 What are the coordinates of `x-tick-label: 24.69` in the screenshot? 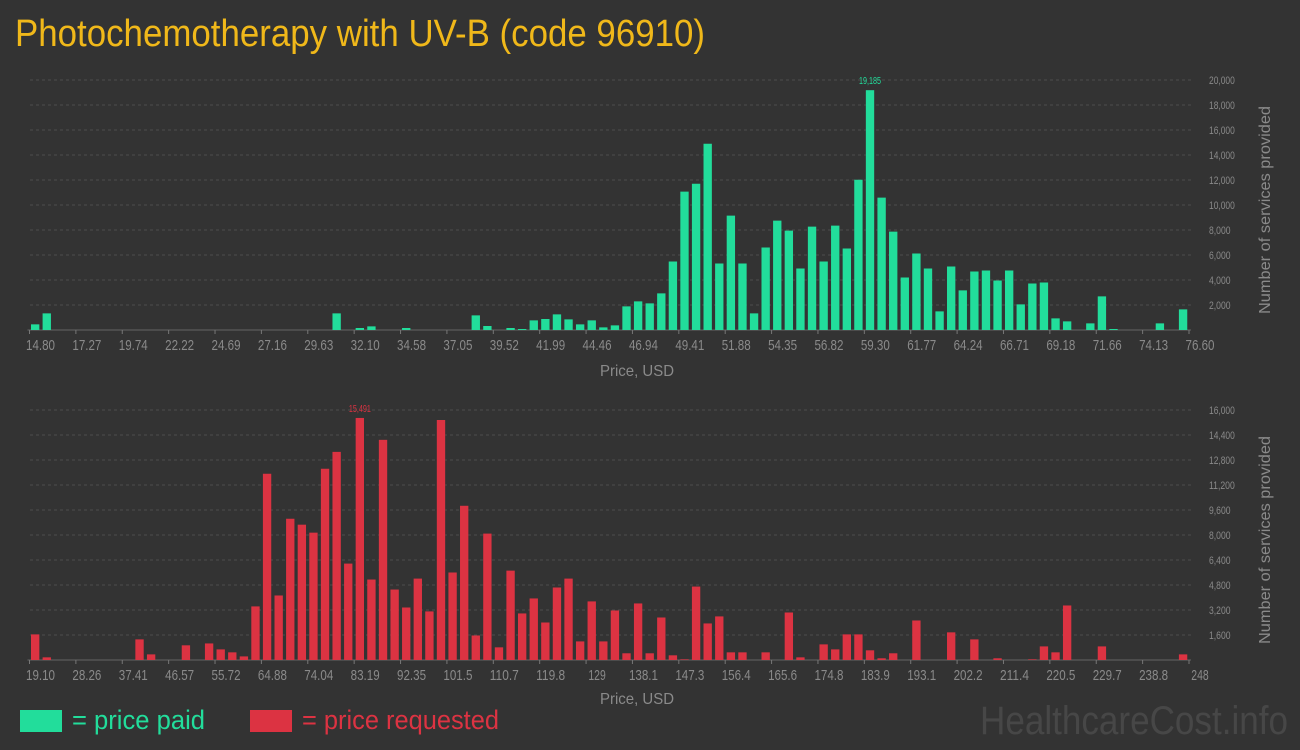 It's located at (226, 345).